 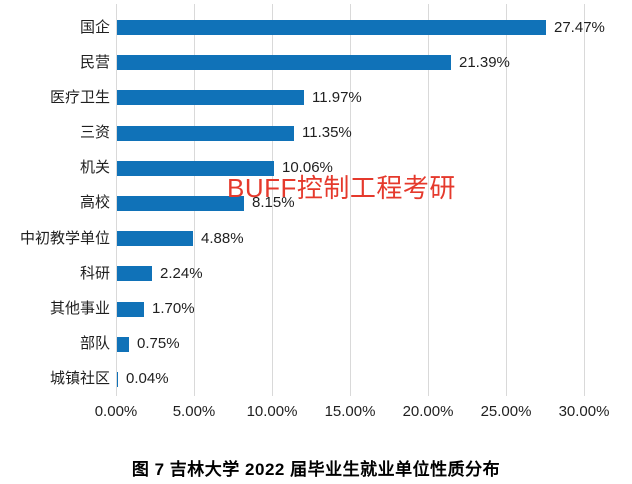 I want to click on category-label-10: 城镇社区, so click(x=79, y=378).